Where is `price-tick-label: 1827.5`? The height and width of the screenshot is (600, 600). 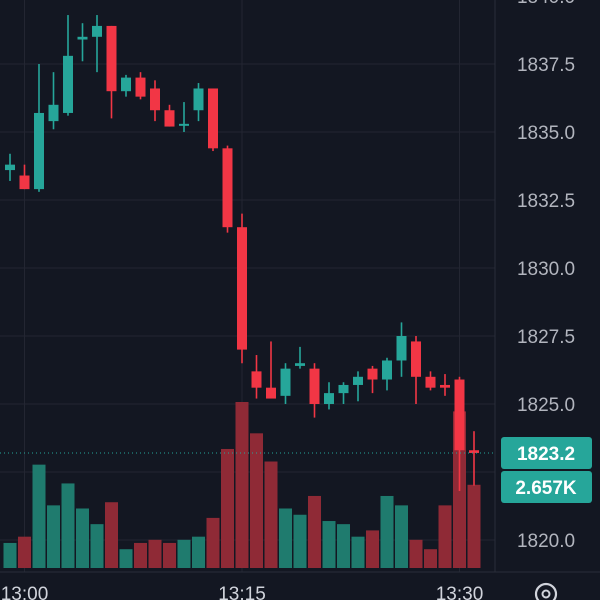 price-tick-label: 1827.5 is located at coordinates (546, 337).